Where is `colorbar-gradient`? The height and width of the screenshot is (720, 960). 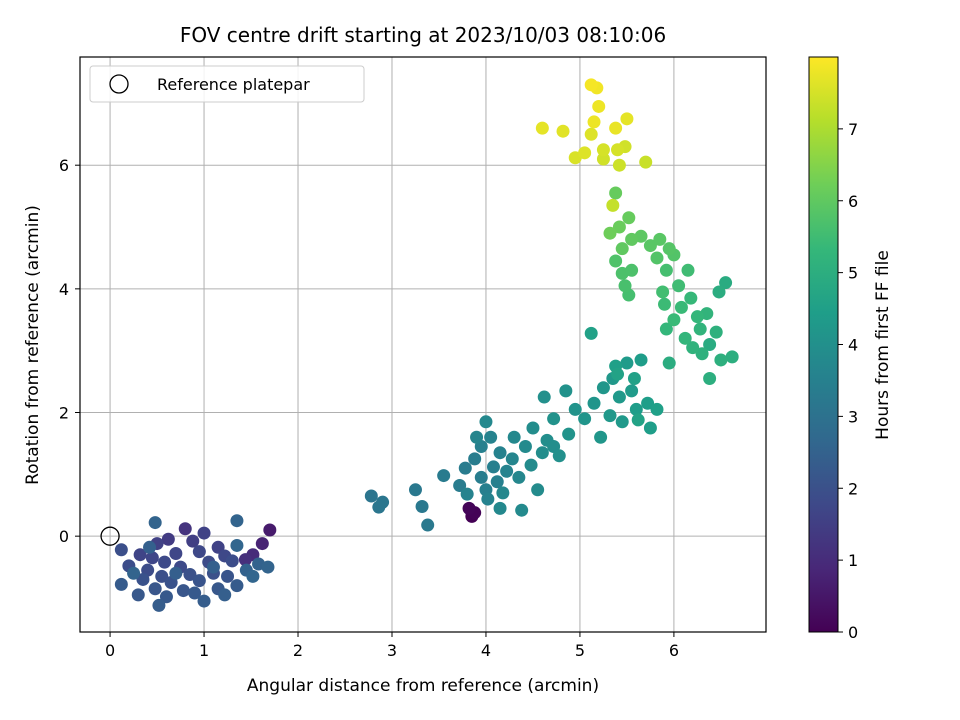 colorbar-gradient is located at coordinates (823, 344).